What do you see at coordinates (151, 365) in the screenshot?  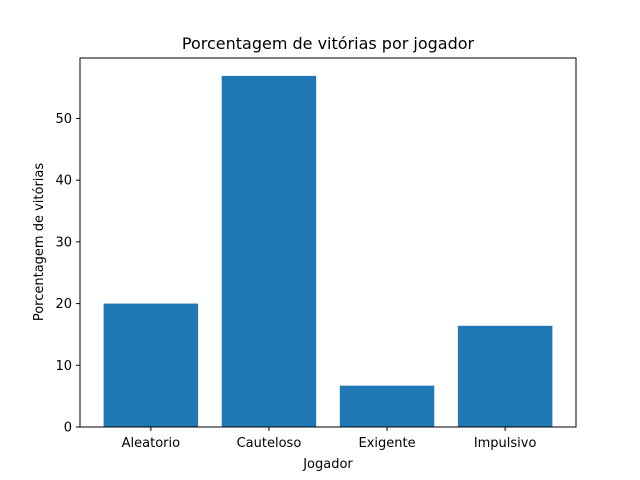 I see `bar-aleatorio` at bounding box center [151, 365].